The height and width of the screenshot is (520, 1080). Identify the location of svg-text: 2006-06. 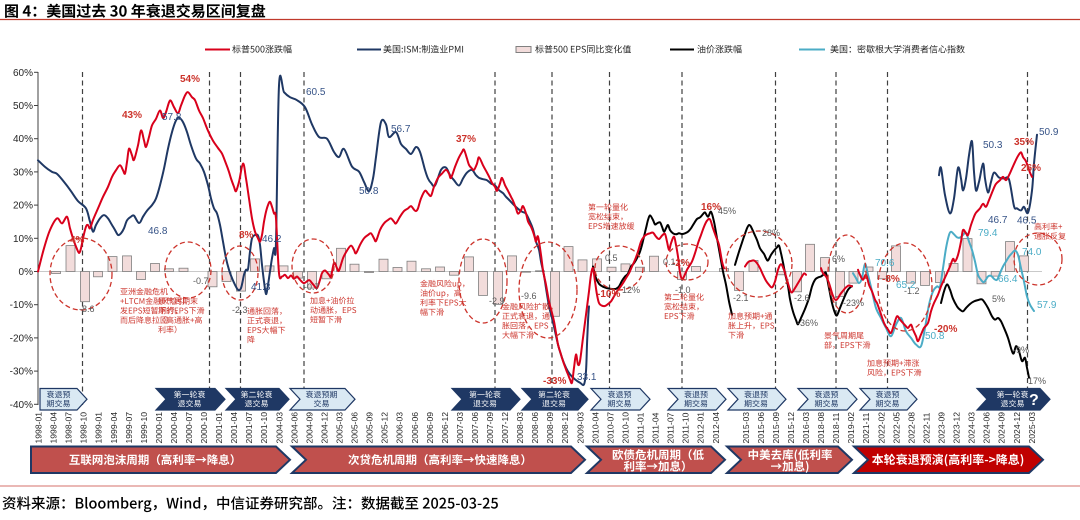
(415, 428).